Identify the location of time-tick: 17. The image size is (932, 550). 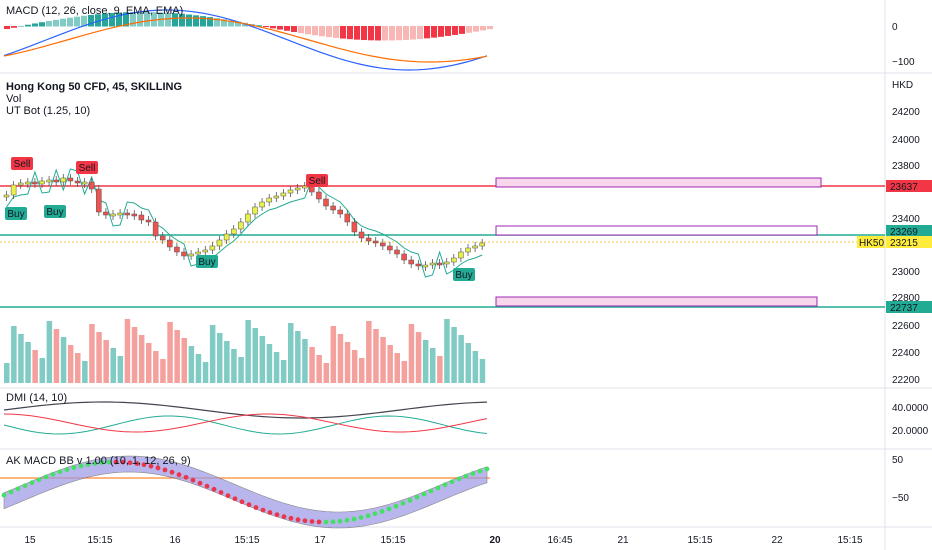
(320, 540).